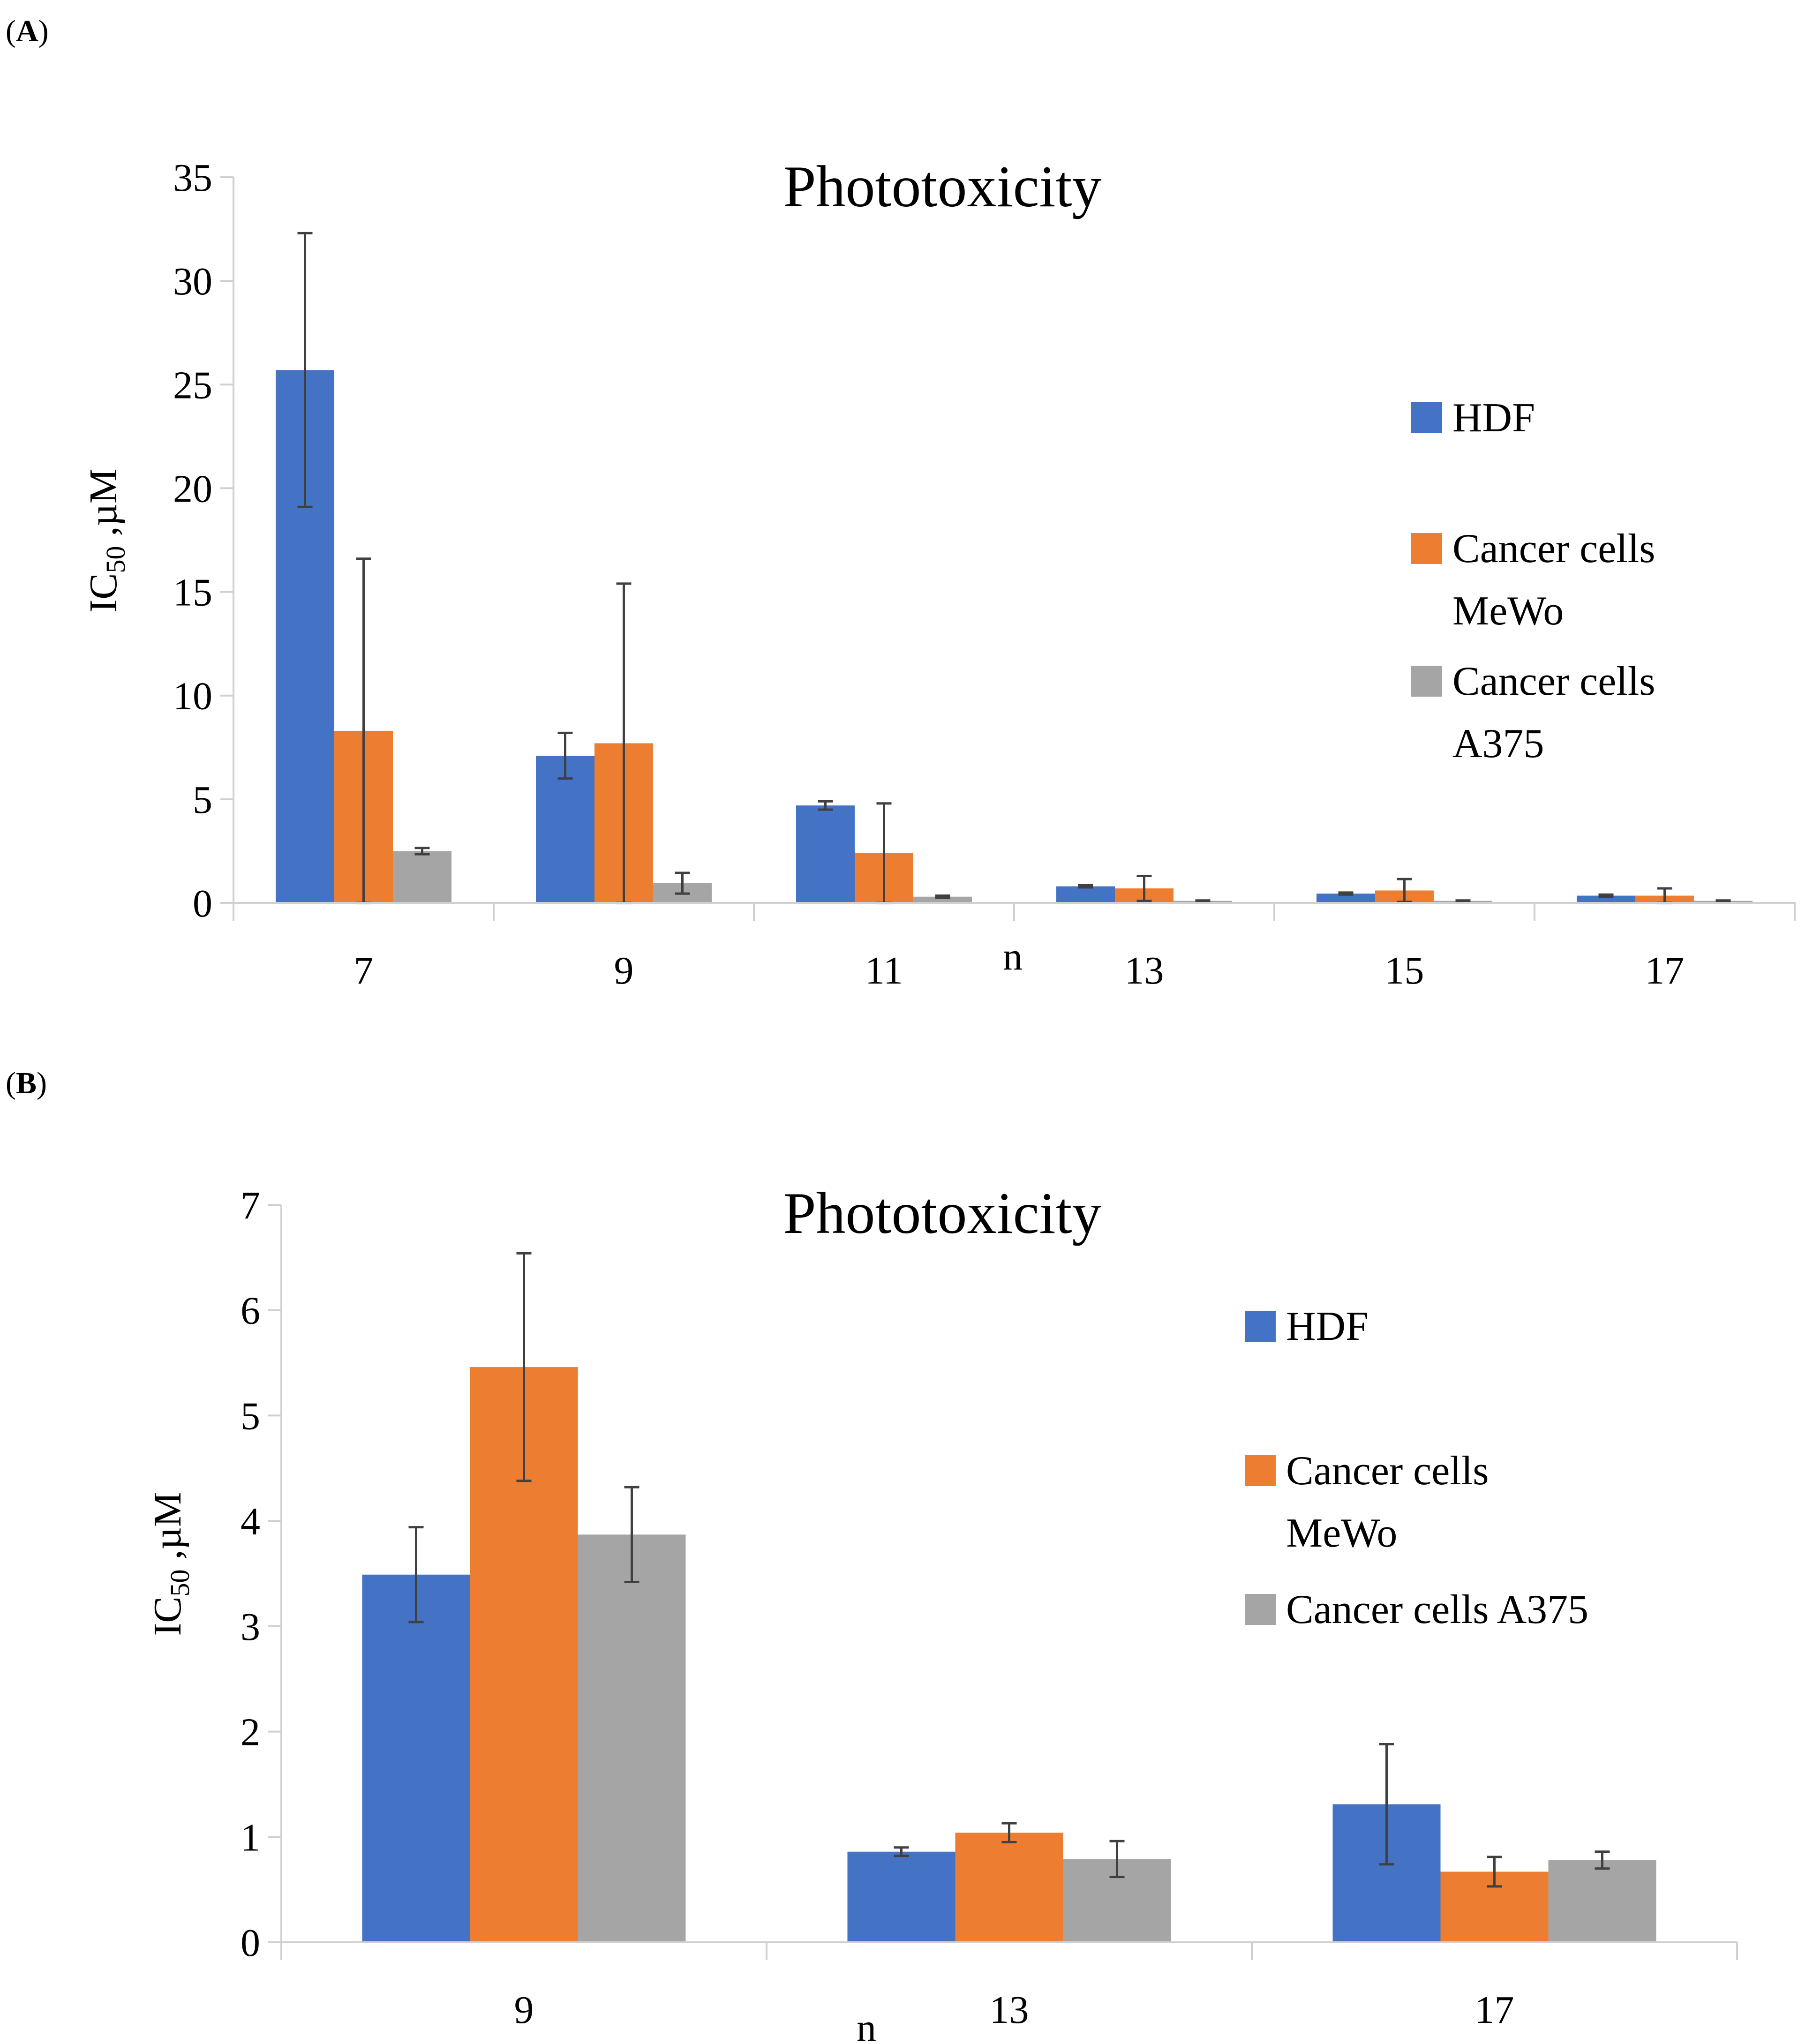  I want to click on panel-a-y-tick-label: 35, so click(192, 178).